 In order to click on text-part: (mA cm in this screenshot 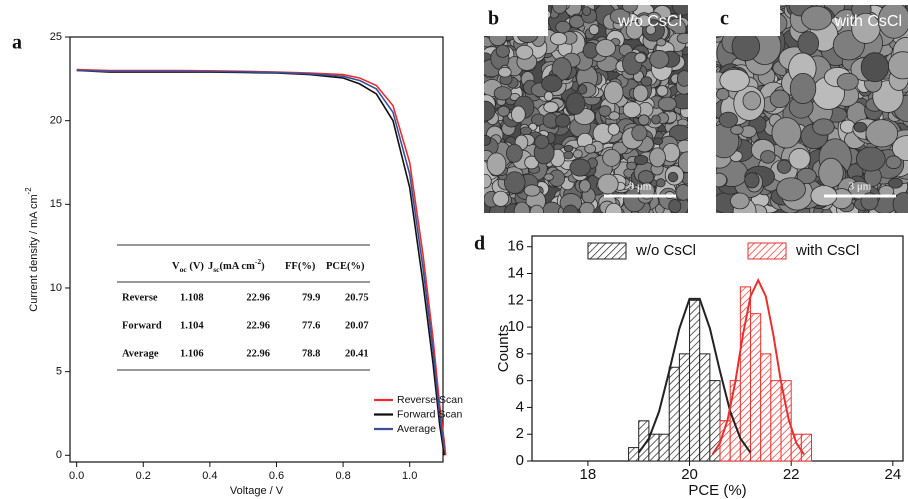, I will do `click(238, 266)`.